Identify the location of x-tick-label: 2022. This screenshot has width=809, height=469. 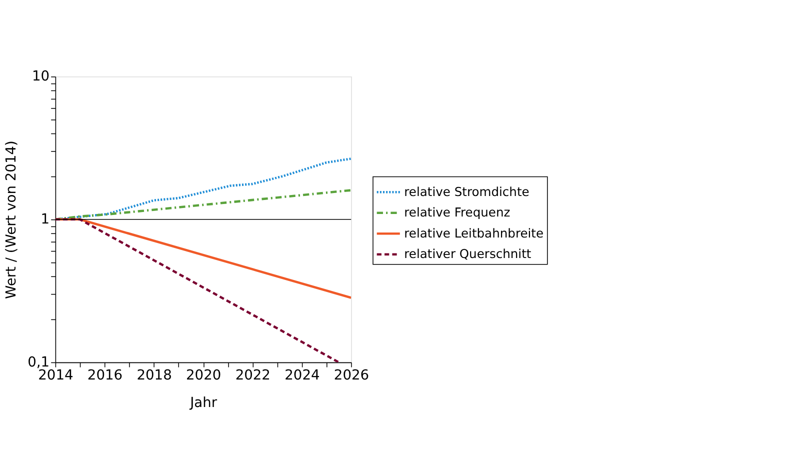
(252, 376).